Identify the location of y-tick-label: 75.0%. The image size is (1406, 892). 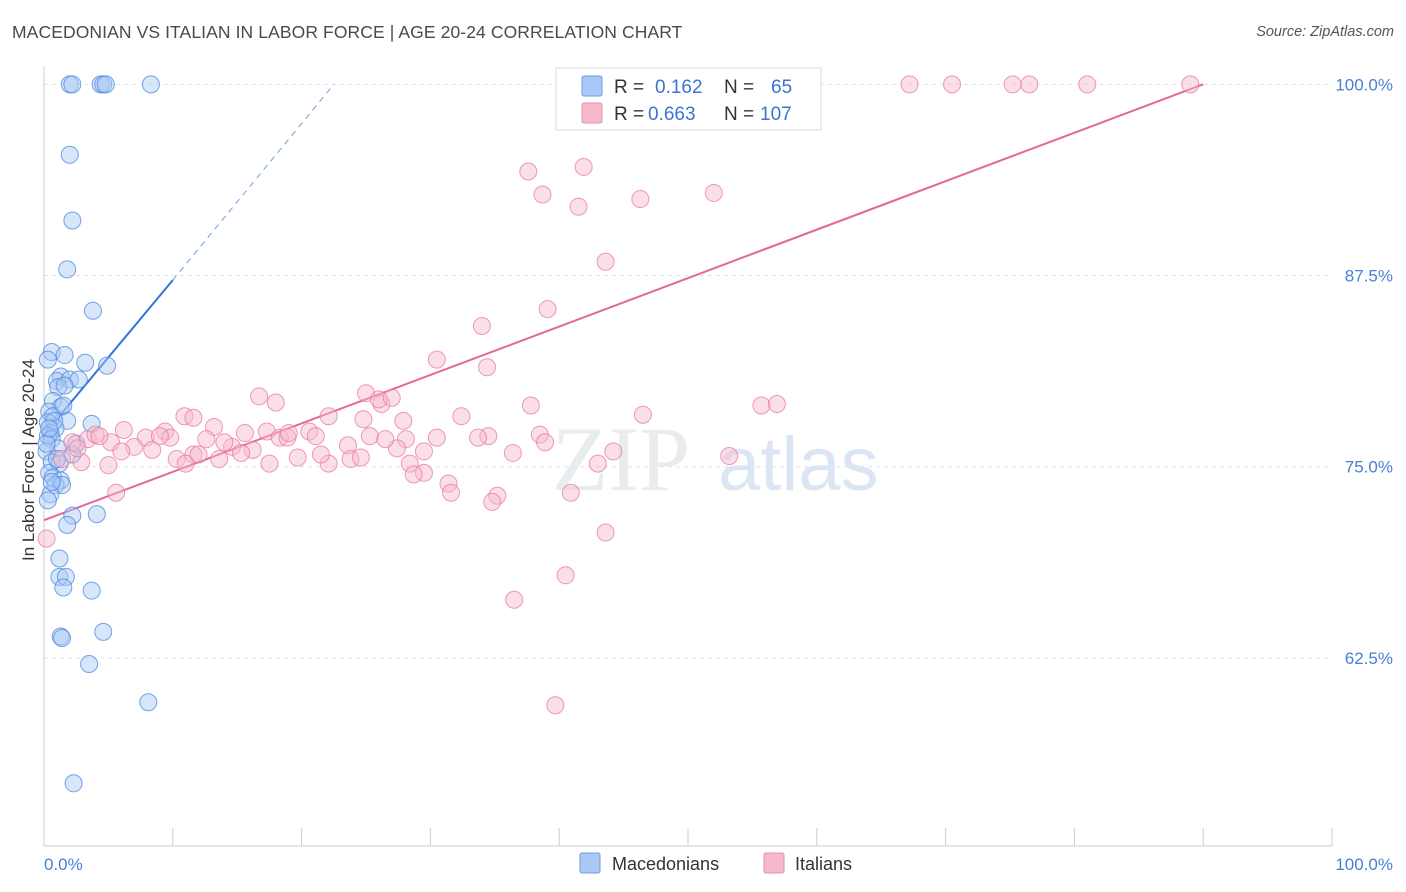
(1369, 467).